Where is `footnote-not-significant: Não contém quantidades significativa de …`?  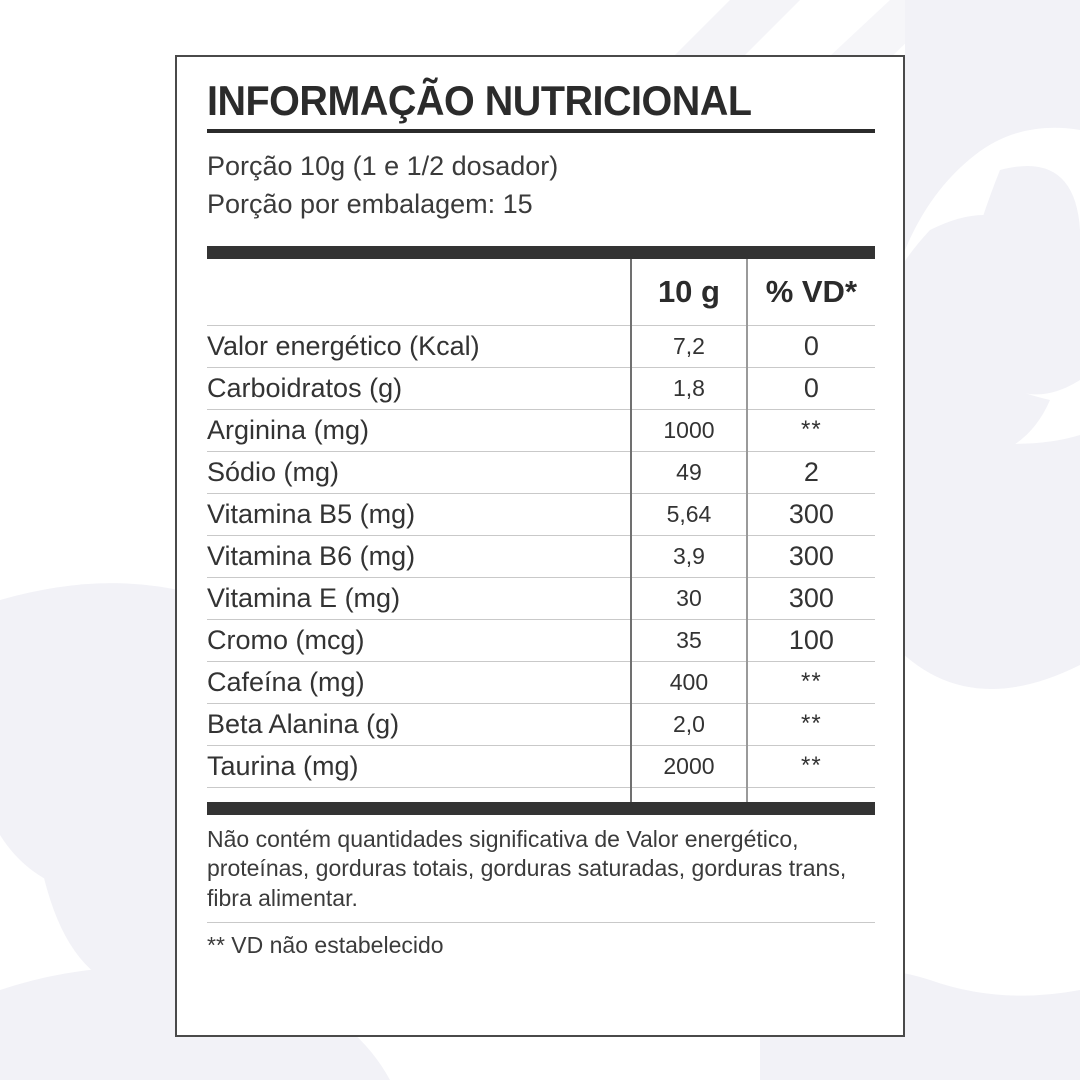 footnote-not-significant: Não contém quantidades significativa de … is located at coordinates (527, 868).